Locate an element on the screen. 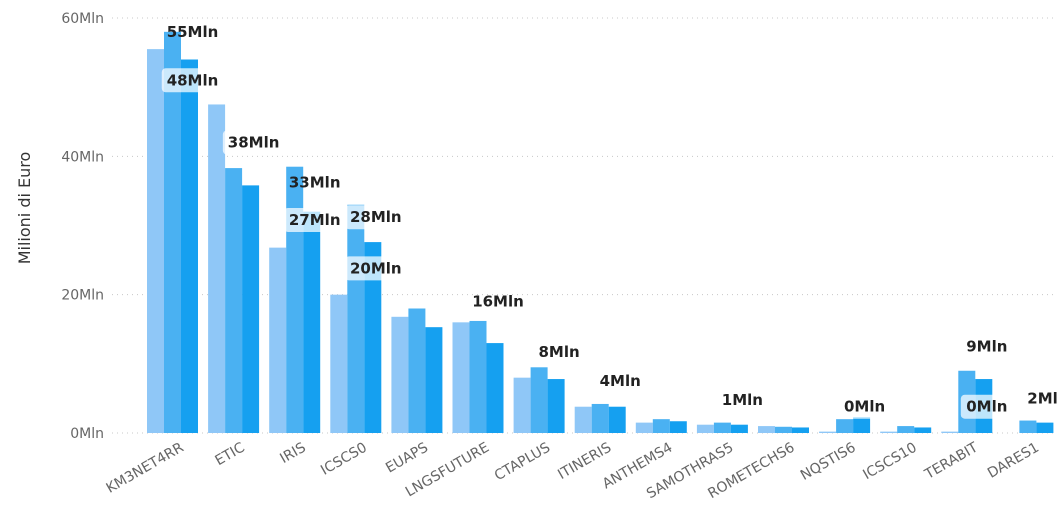 The width and height of the screenshot is (1058, 529). data-label: 8Mln is located at coordinates (559, 352).